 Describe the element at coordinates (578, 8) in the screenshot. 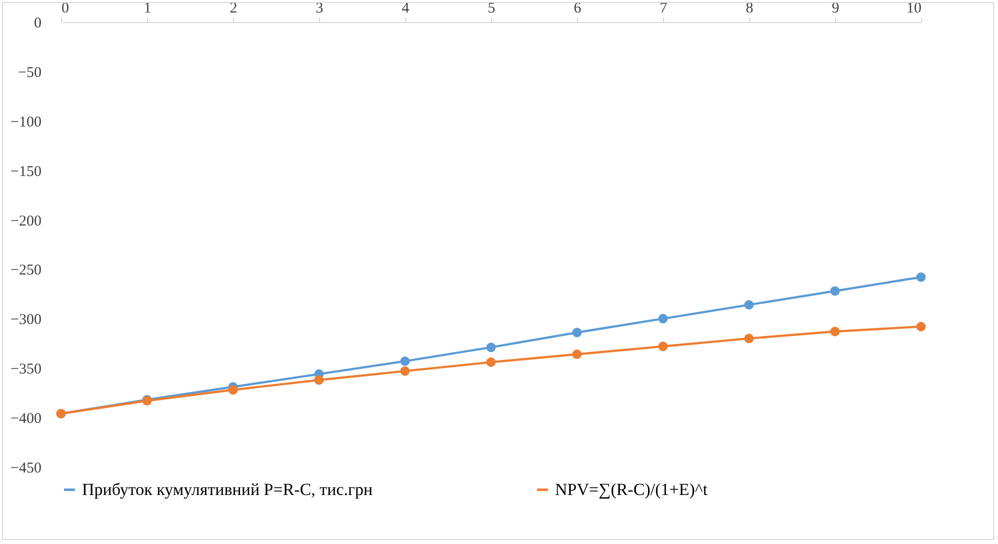

I see `x-tick-label: 6` at that location.